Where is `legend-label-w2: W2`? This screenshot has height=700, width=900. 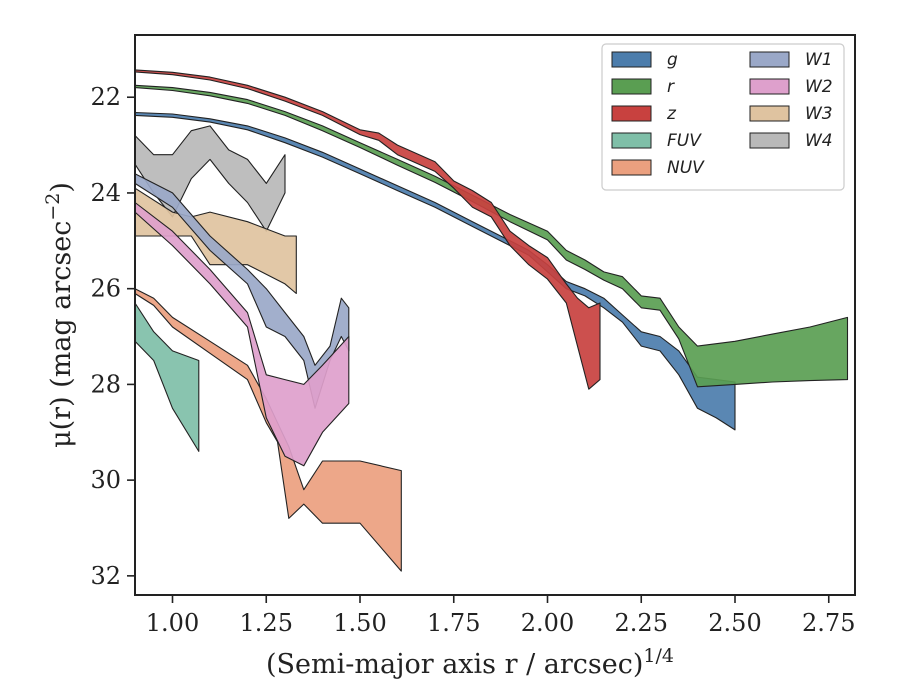 legend-label-w2: W2 is located at coordinates (819, 87).